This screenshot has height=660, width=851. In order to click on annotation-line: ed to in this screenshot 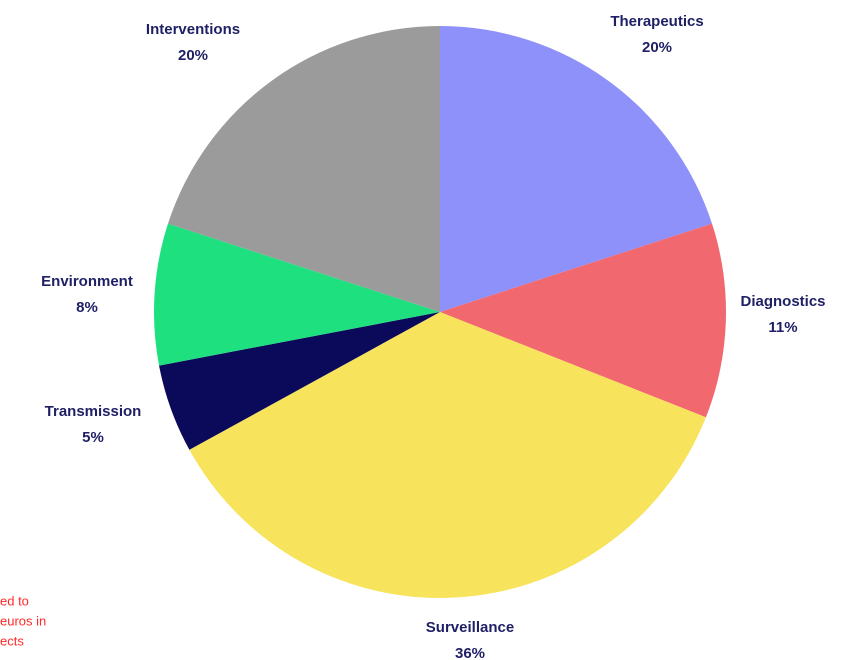, I will do `click(14, 600)`.